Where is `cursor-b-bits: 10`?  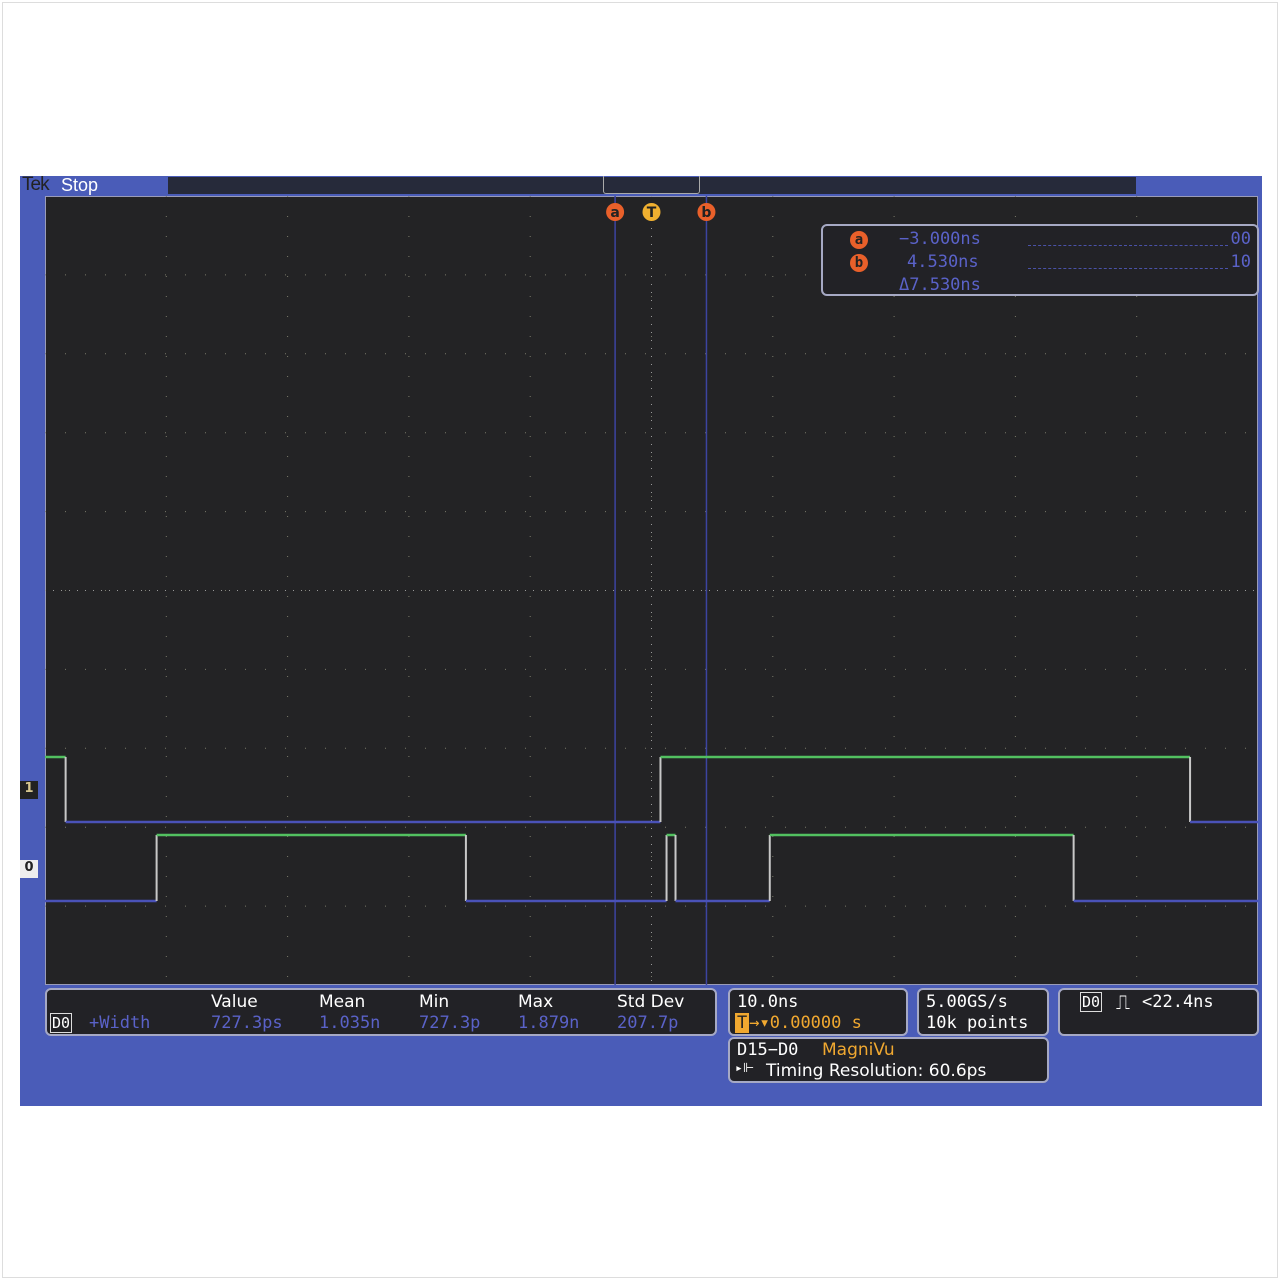 cursor-b-bits: 10 is located at coordinates (1240, 262).